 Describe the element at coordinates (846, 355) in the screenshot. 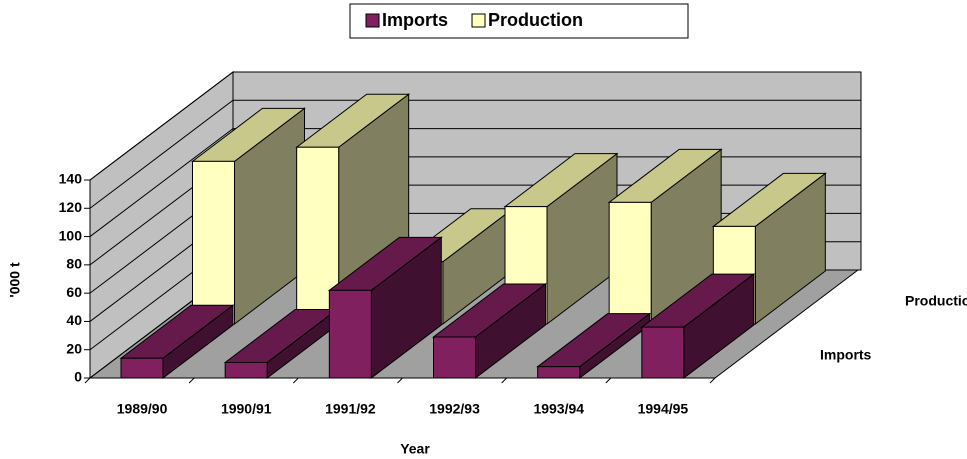

I see `series-axis-label: Imports` at that location.